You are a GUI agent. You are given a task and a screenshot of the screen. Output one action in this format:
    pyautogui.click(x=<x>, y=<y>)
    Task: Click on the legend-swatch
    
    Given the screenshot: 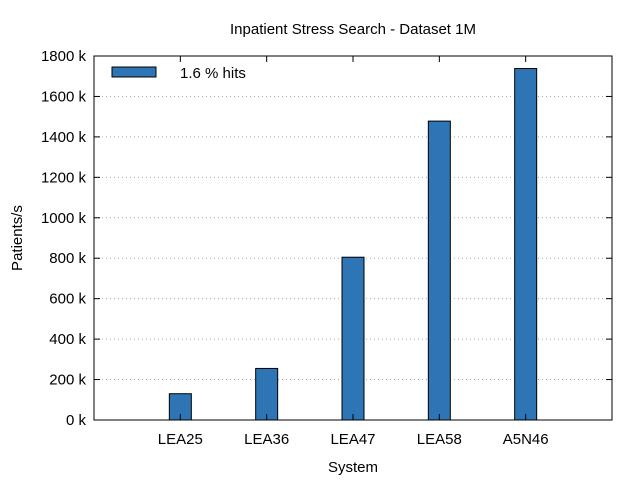 What is the action you would take?
    pyautogui.click(x=134, y=72)
    